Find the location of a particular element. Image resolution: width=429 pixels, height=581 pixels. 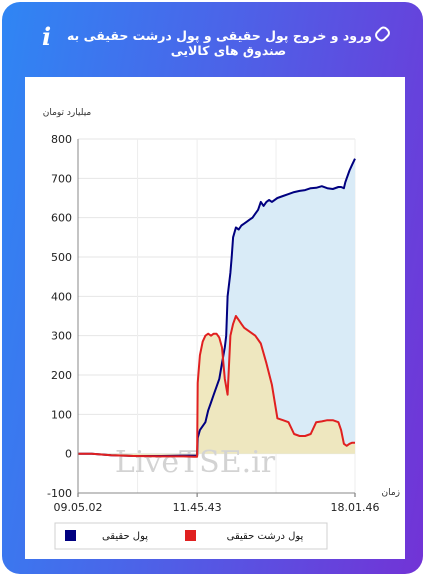

link-icon is located at coordinates (383, 34).